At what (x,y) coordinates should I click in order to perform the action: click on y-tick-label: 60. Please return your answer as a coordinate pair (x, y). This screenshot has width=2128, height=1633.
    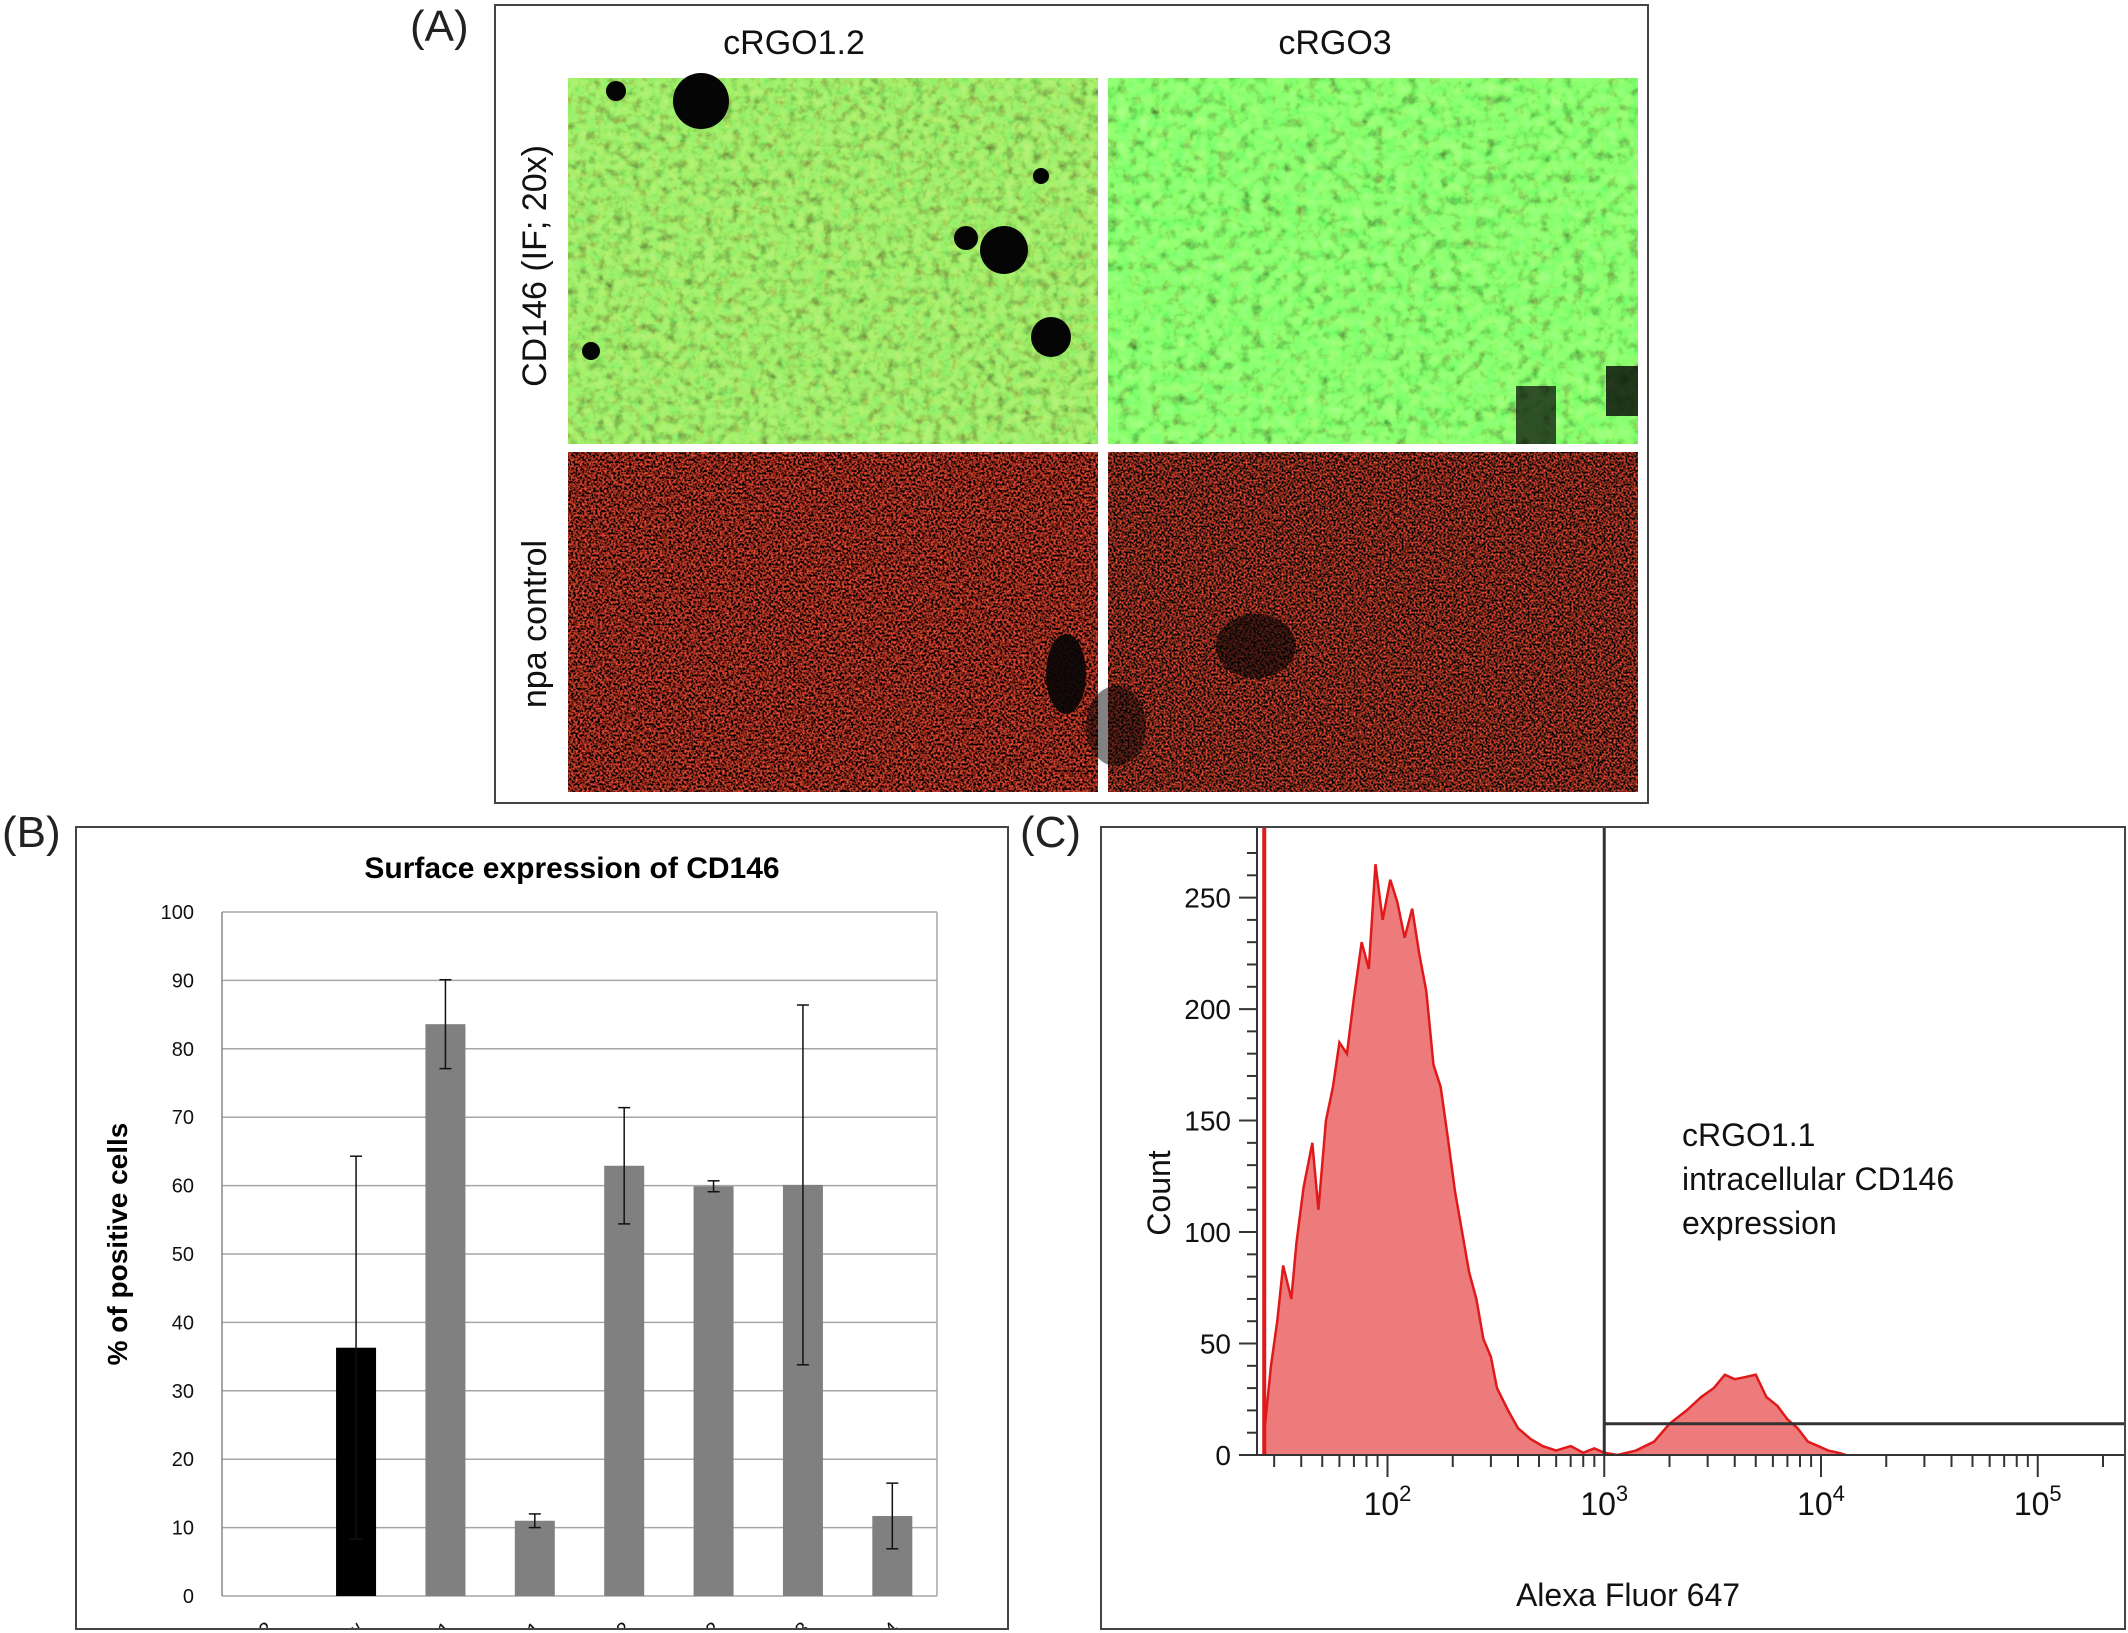
    Looking at the image, I should click on (183, 1187).